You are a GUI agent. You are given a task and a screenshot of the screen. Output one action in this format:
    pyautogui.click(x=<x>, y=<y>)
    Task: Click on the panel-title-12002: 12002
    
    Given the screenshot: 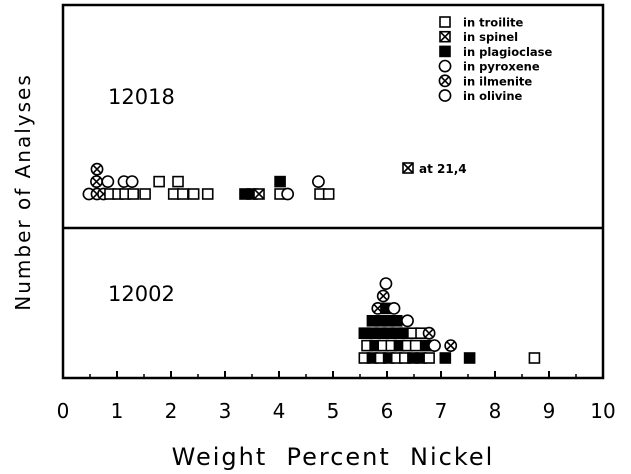 What is the action you would take?
    pyautogui.click(x=141, y=294)
    